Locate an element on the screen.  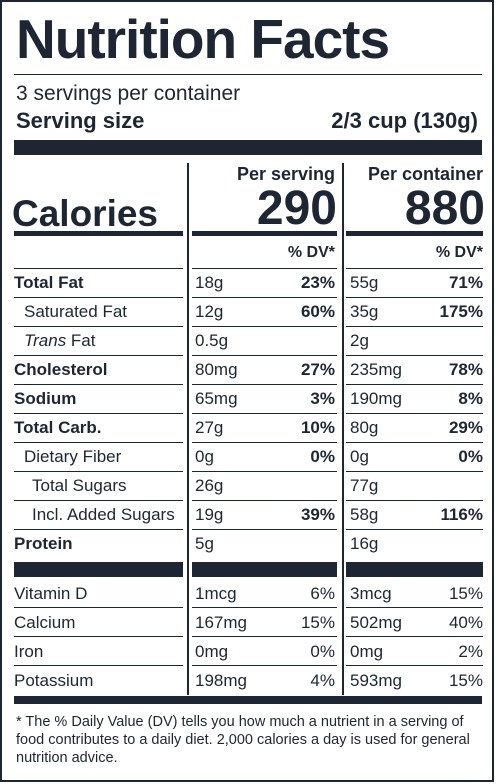
serving-amount: 198mg is located at coordinates (221, 680).